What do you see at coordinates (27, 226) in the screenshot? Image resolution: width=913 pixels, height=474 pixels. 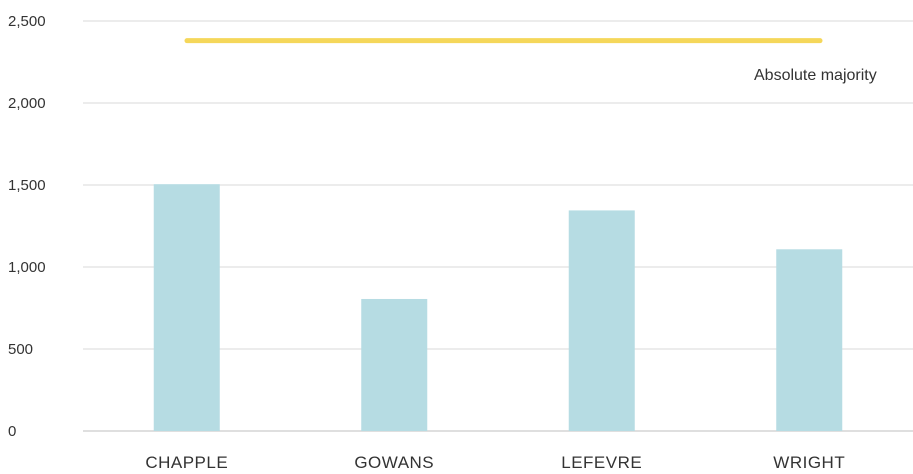 I see `y-axis-tick-labels: 0 500 1,000 1,500 2,000 2,500` at bounding box center [27, 226].